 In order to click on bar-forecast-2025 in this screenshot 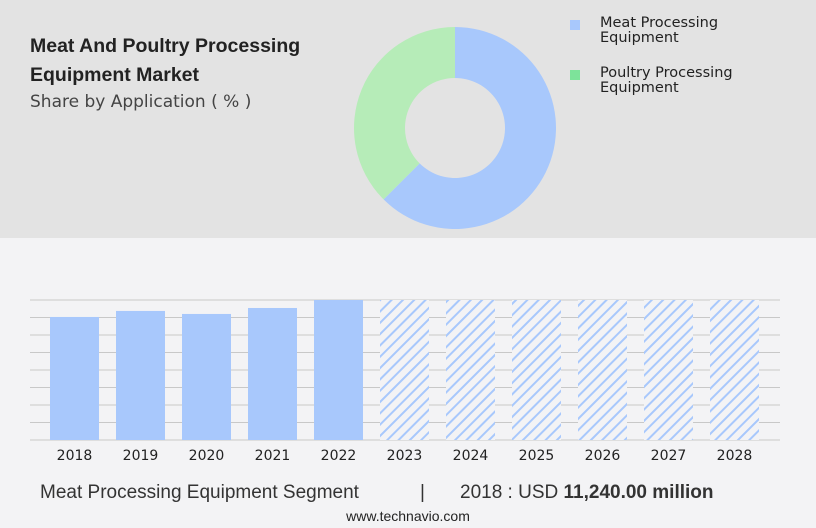, I will do `click(536, 370)`.